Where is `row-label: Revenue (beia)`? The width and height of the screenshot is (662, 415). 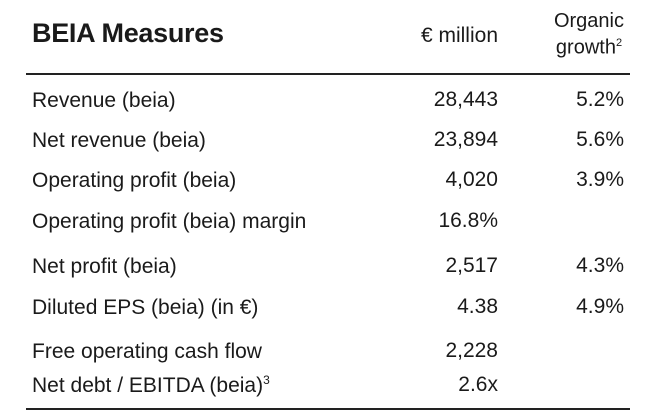
row-label: Revenue (beia) is located at coordinates (104, 100).